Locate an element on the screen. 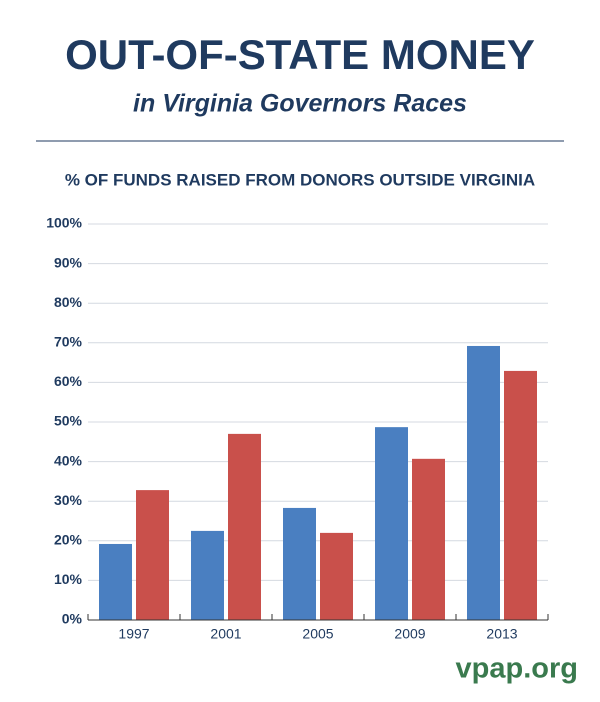 The width and height of the screenshot is (600, 702). x-tick-label: 2013 is located at coordinates (501, 634).